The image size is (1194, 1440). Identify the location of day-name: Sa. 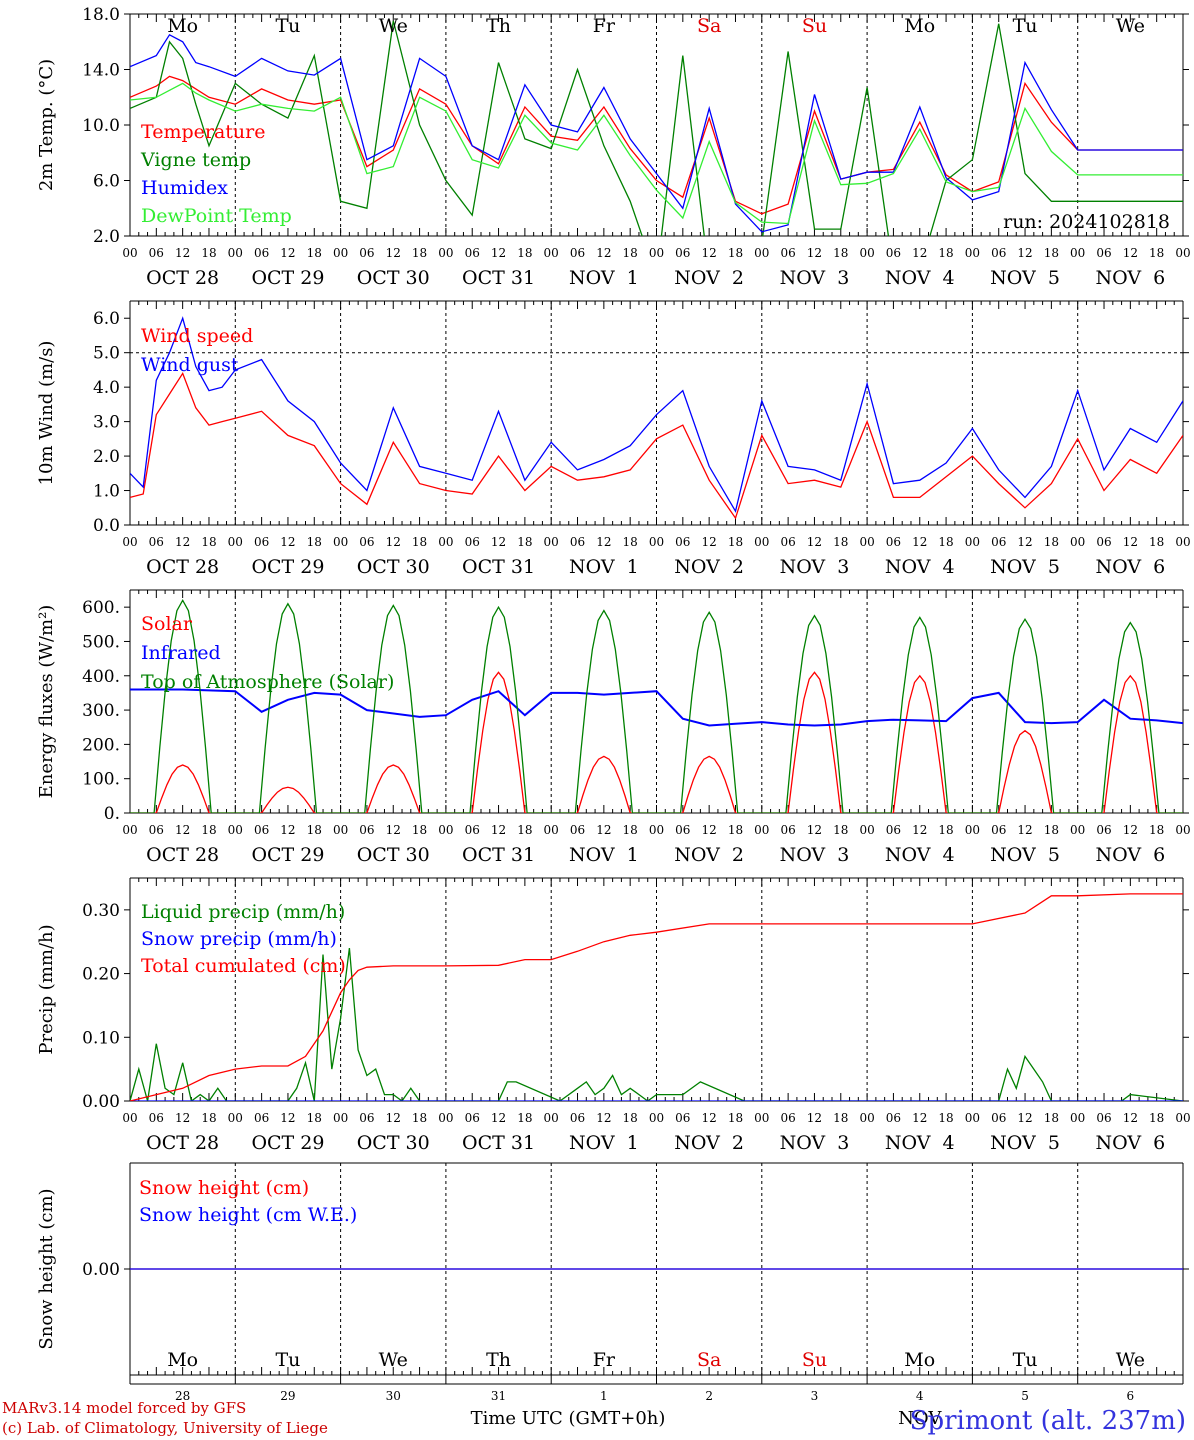
(709, 26).